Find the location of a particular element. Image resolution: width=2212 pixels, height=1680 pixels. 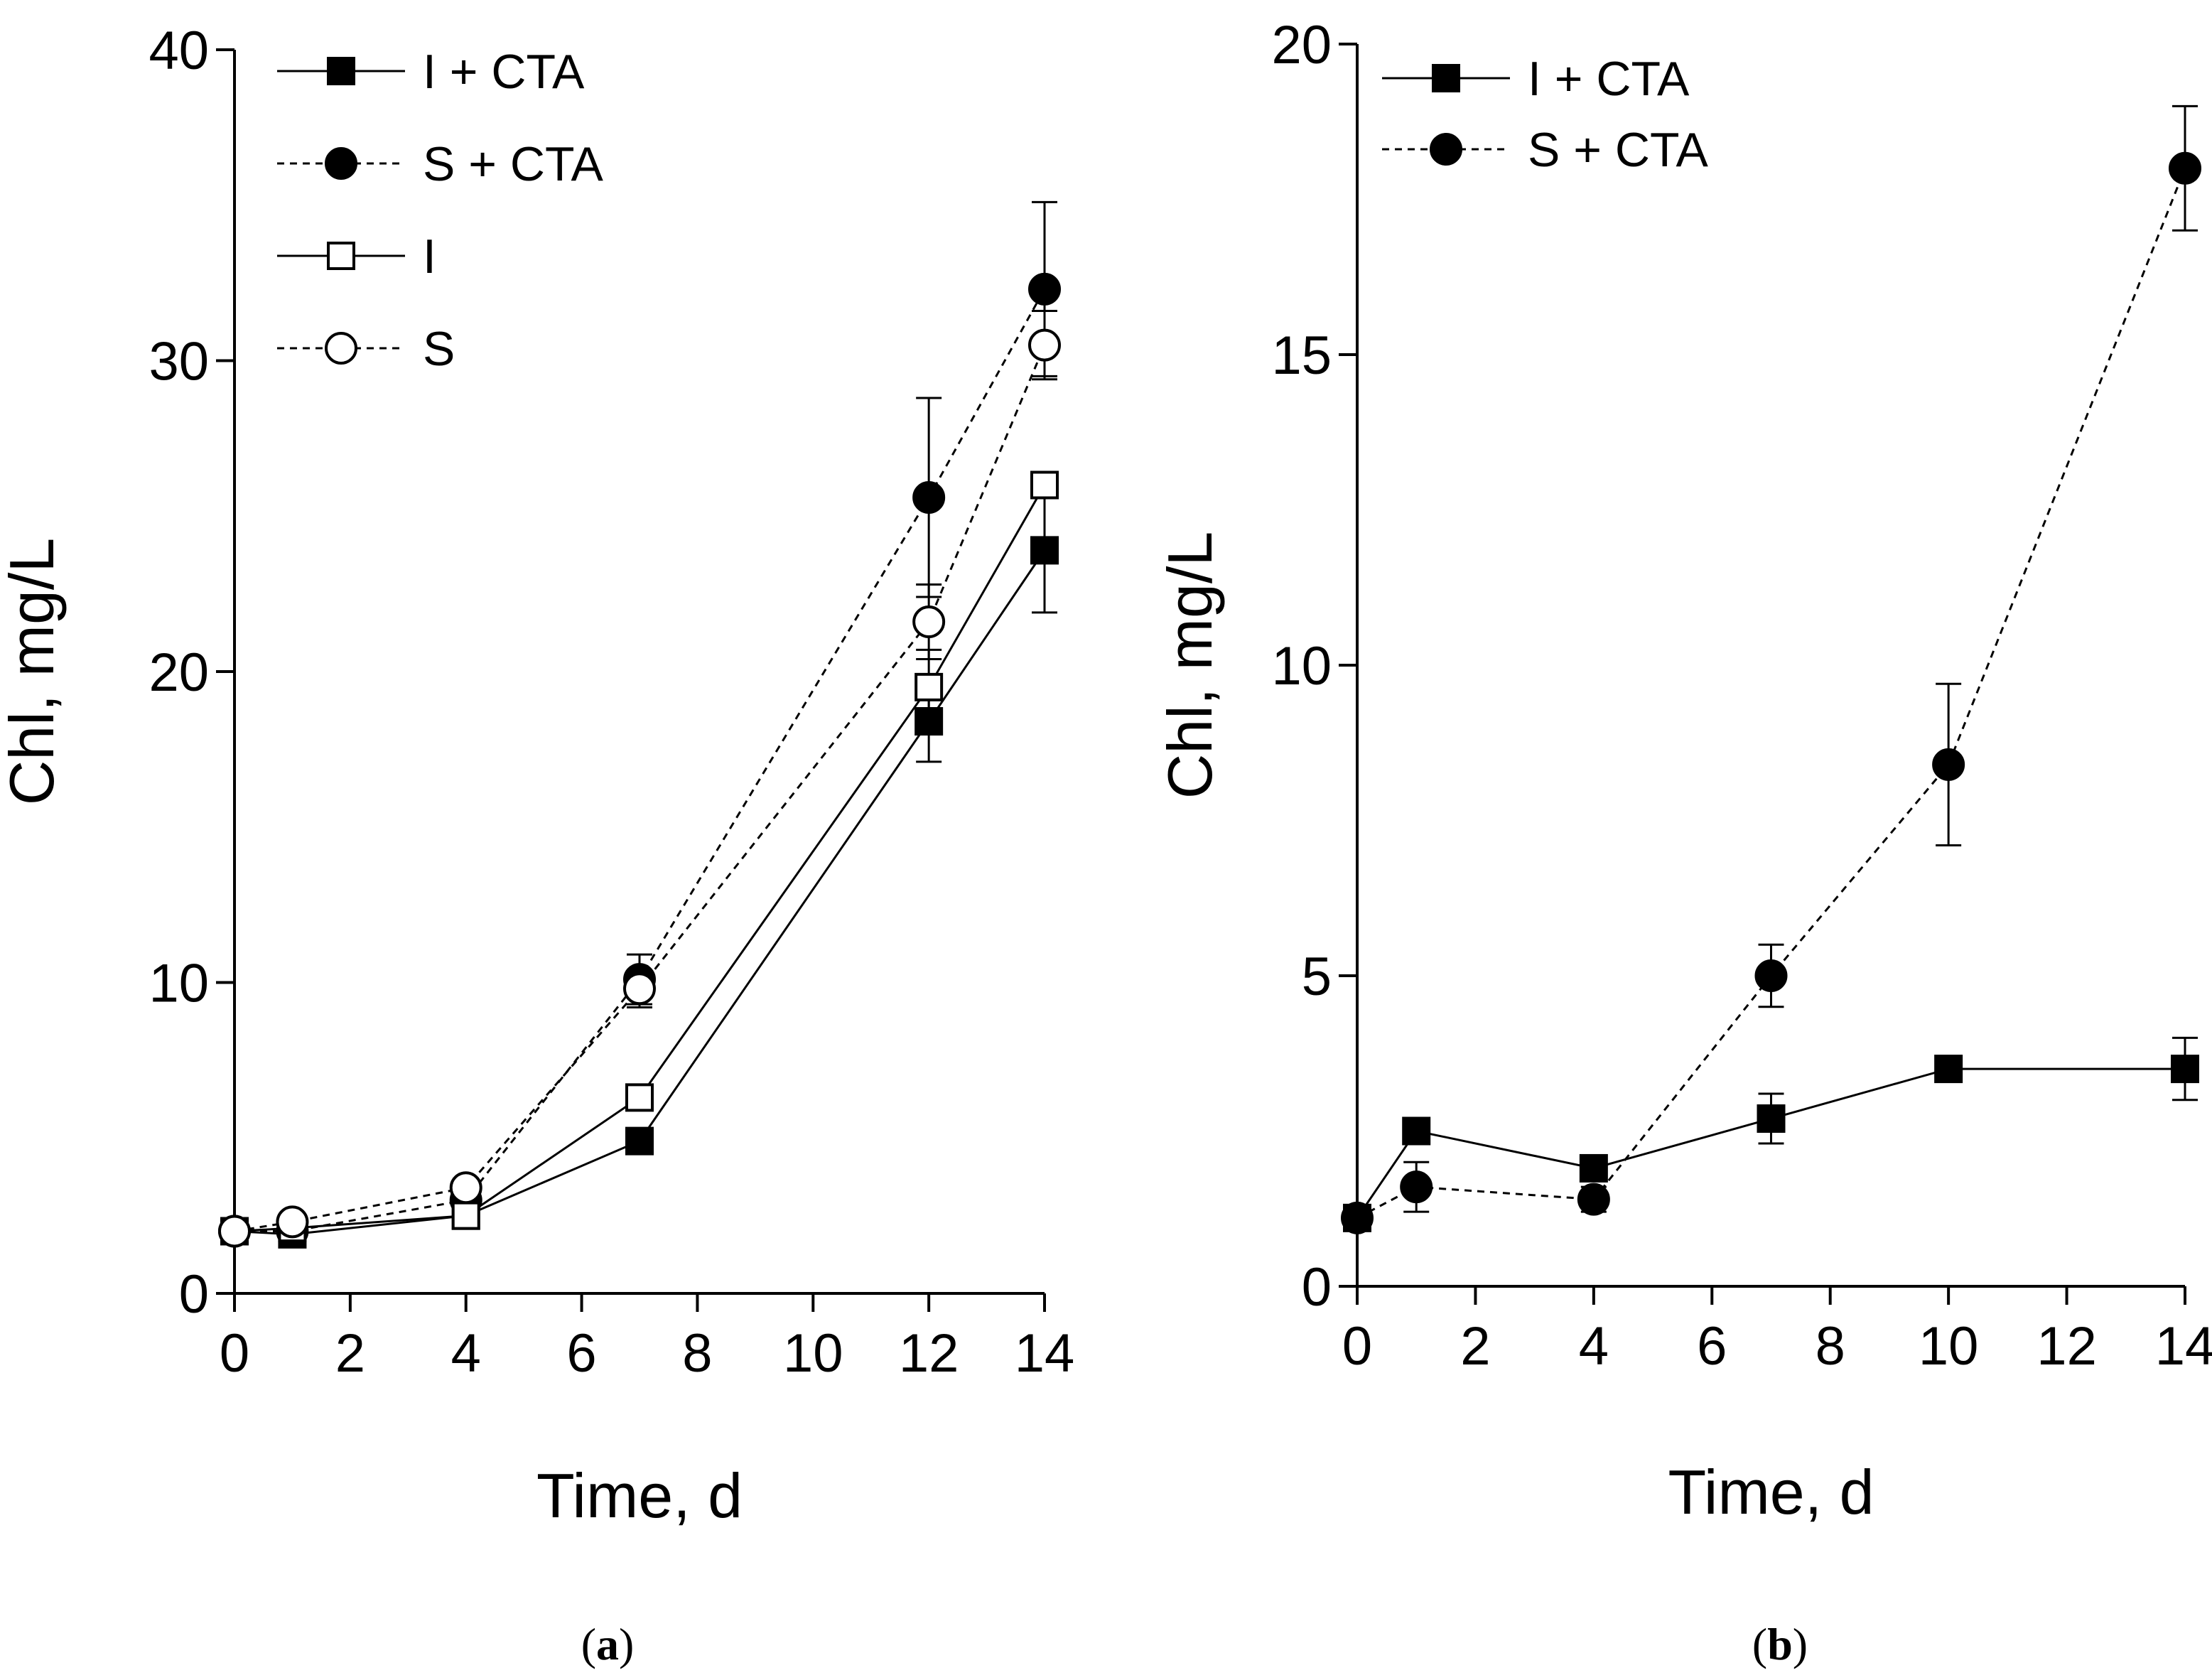

legend-item: S is located at coordinates (366, 349).